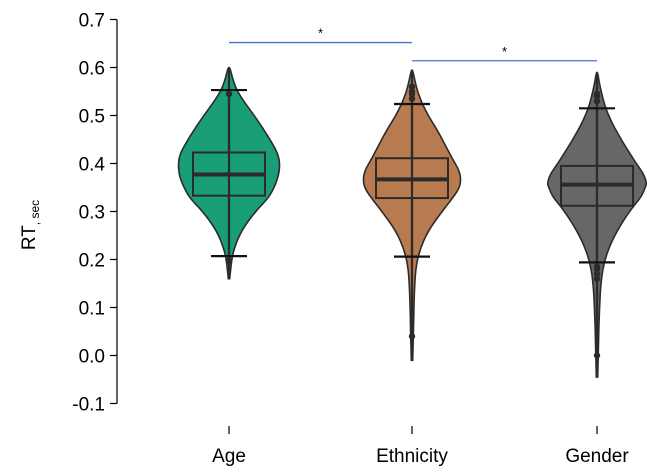 The height and width of the screenshot is (472, 647). Describe the element at coordinates (229, 173) in the screenshot. I see `violin-group-age` at that location.